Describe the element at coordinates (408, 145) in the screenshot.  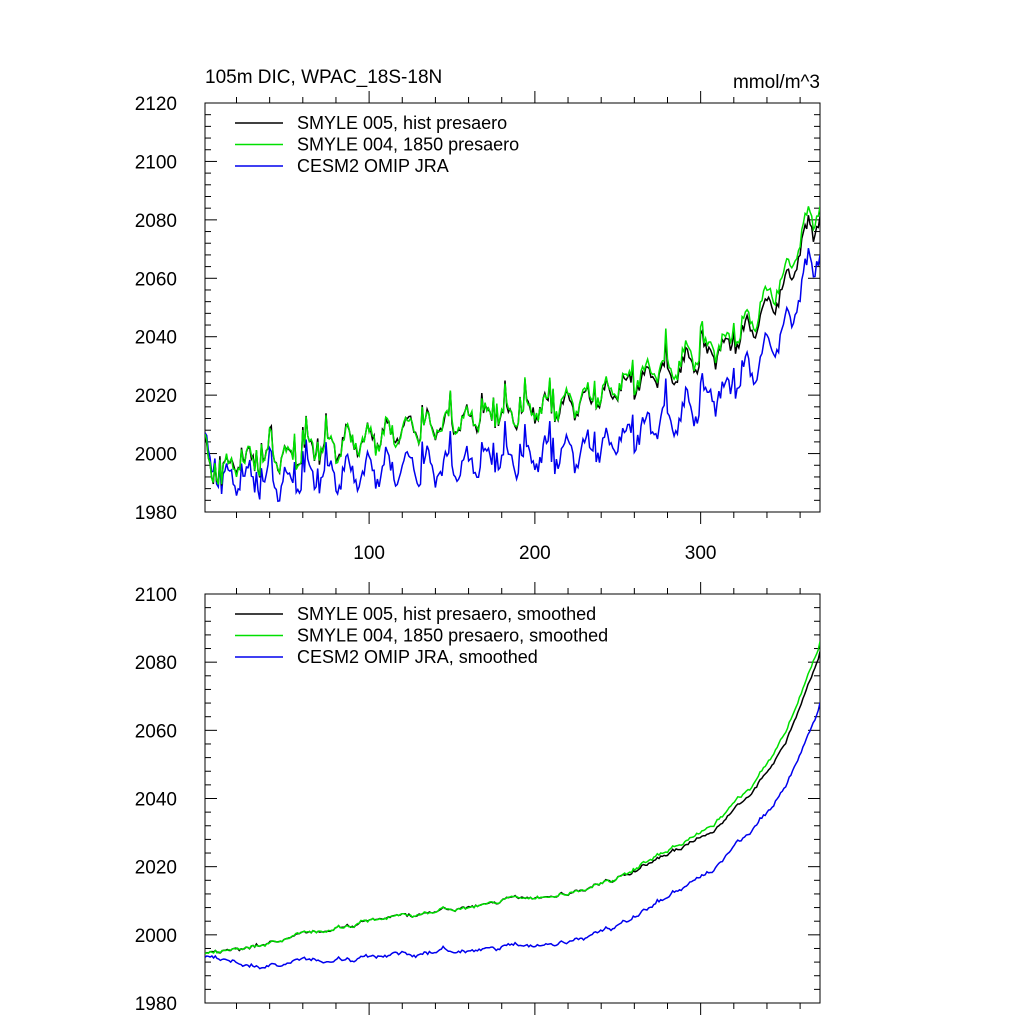
I see `legend-label: SMYLE 004, 1850 presaero` at that location.